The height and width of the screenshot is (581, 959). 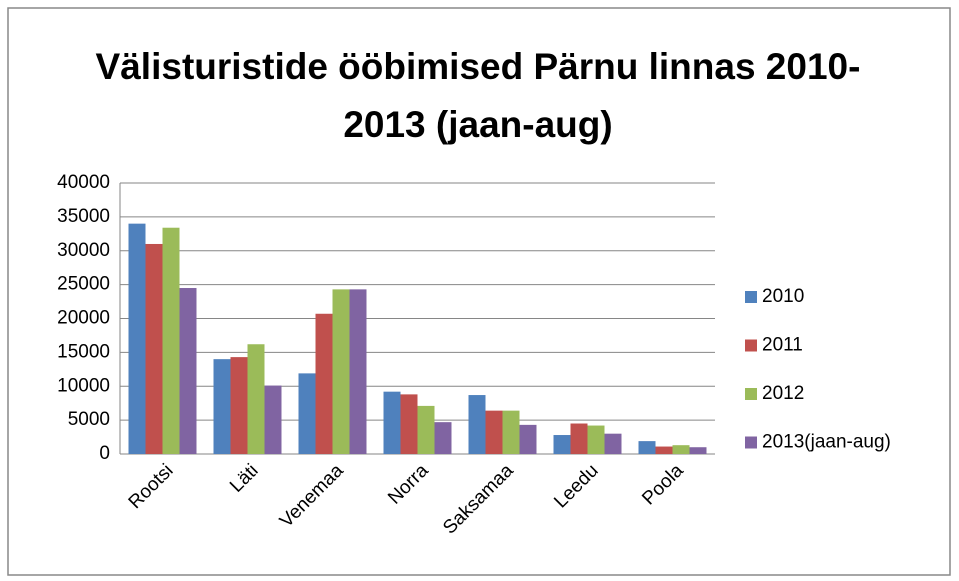 What do you see at coordinates (83, 318) in the screenshot?
I see `y-tick-label: 20000` at bounding box center [83, 318].